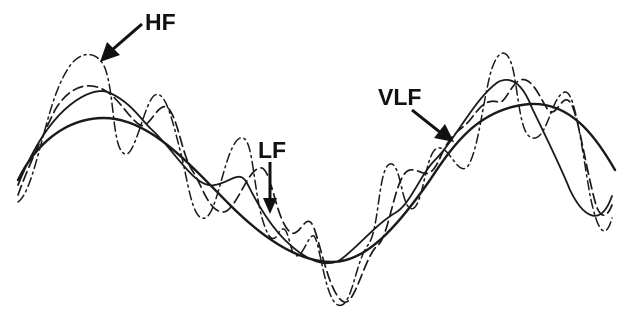  Describe the element at coordinates (272, 150) in the screenshot. I see `lf-label: LF` at that location.